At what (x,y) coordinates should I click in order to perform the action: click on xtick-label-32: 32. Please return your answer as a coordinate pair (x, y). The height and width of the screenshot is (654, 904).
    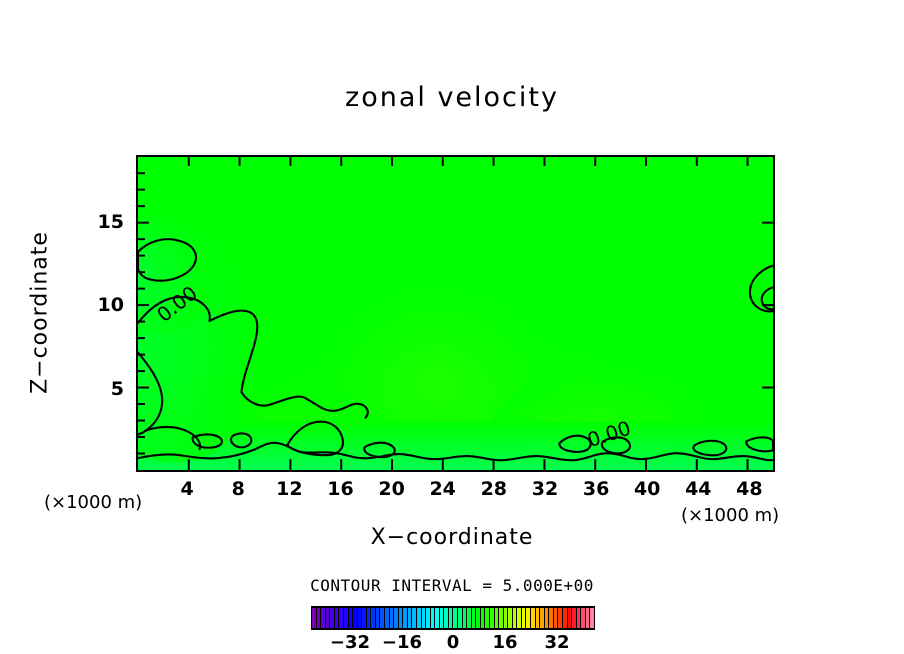
    Looking at the image, I should click on (545, 489).